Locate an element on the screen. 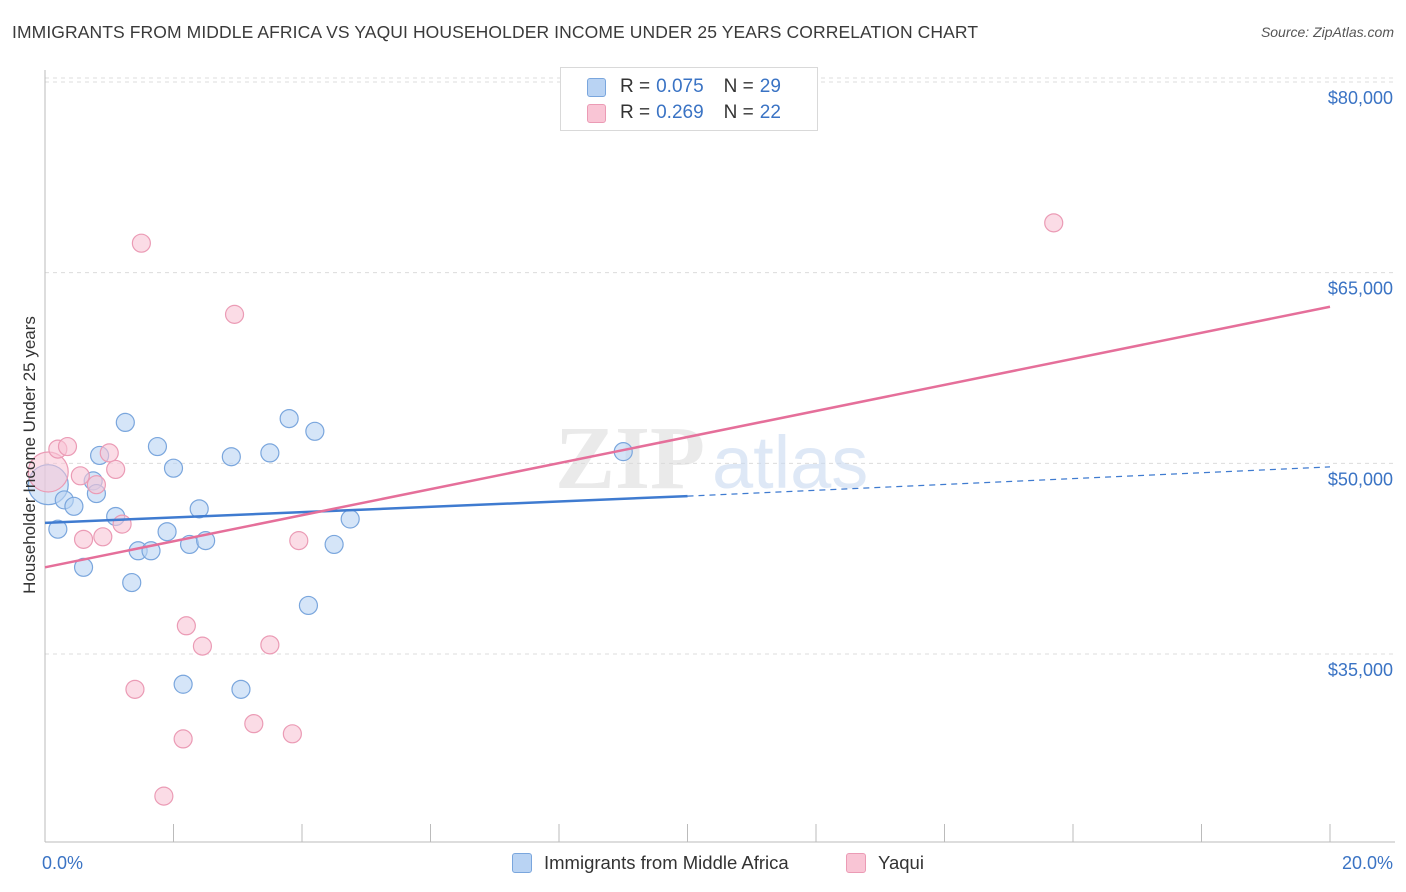 This screenshot has width=1406, height=892. legend-item-yaqui: Yaqui is located at coordinates (885, 863).